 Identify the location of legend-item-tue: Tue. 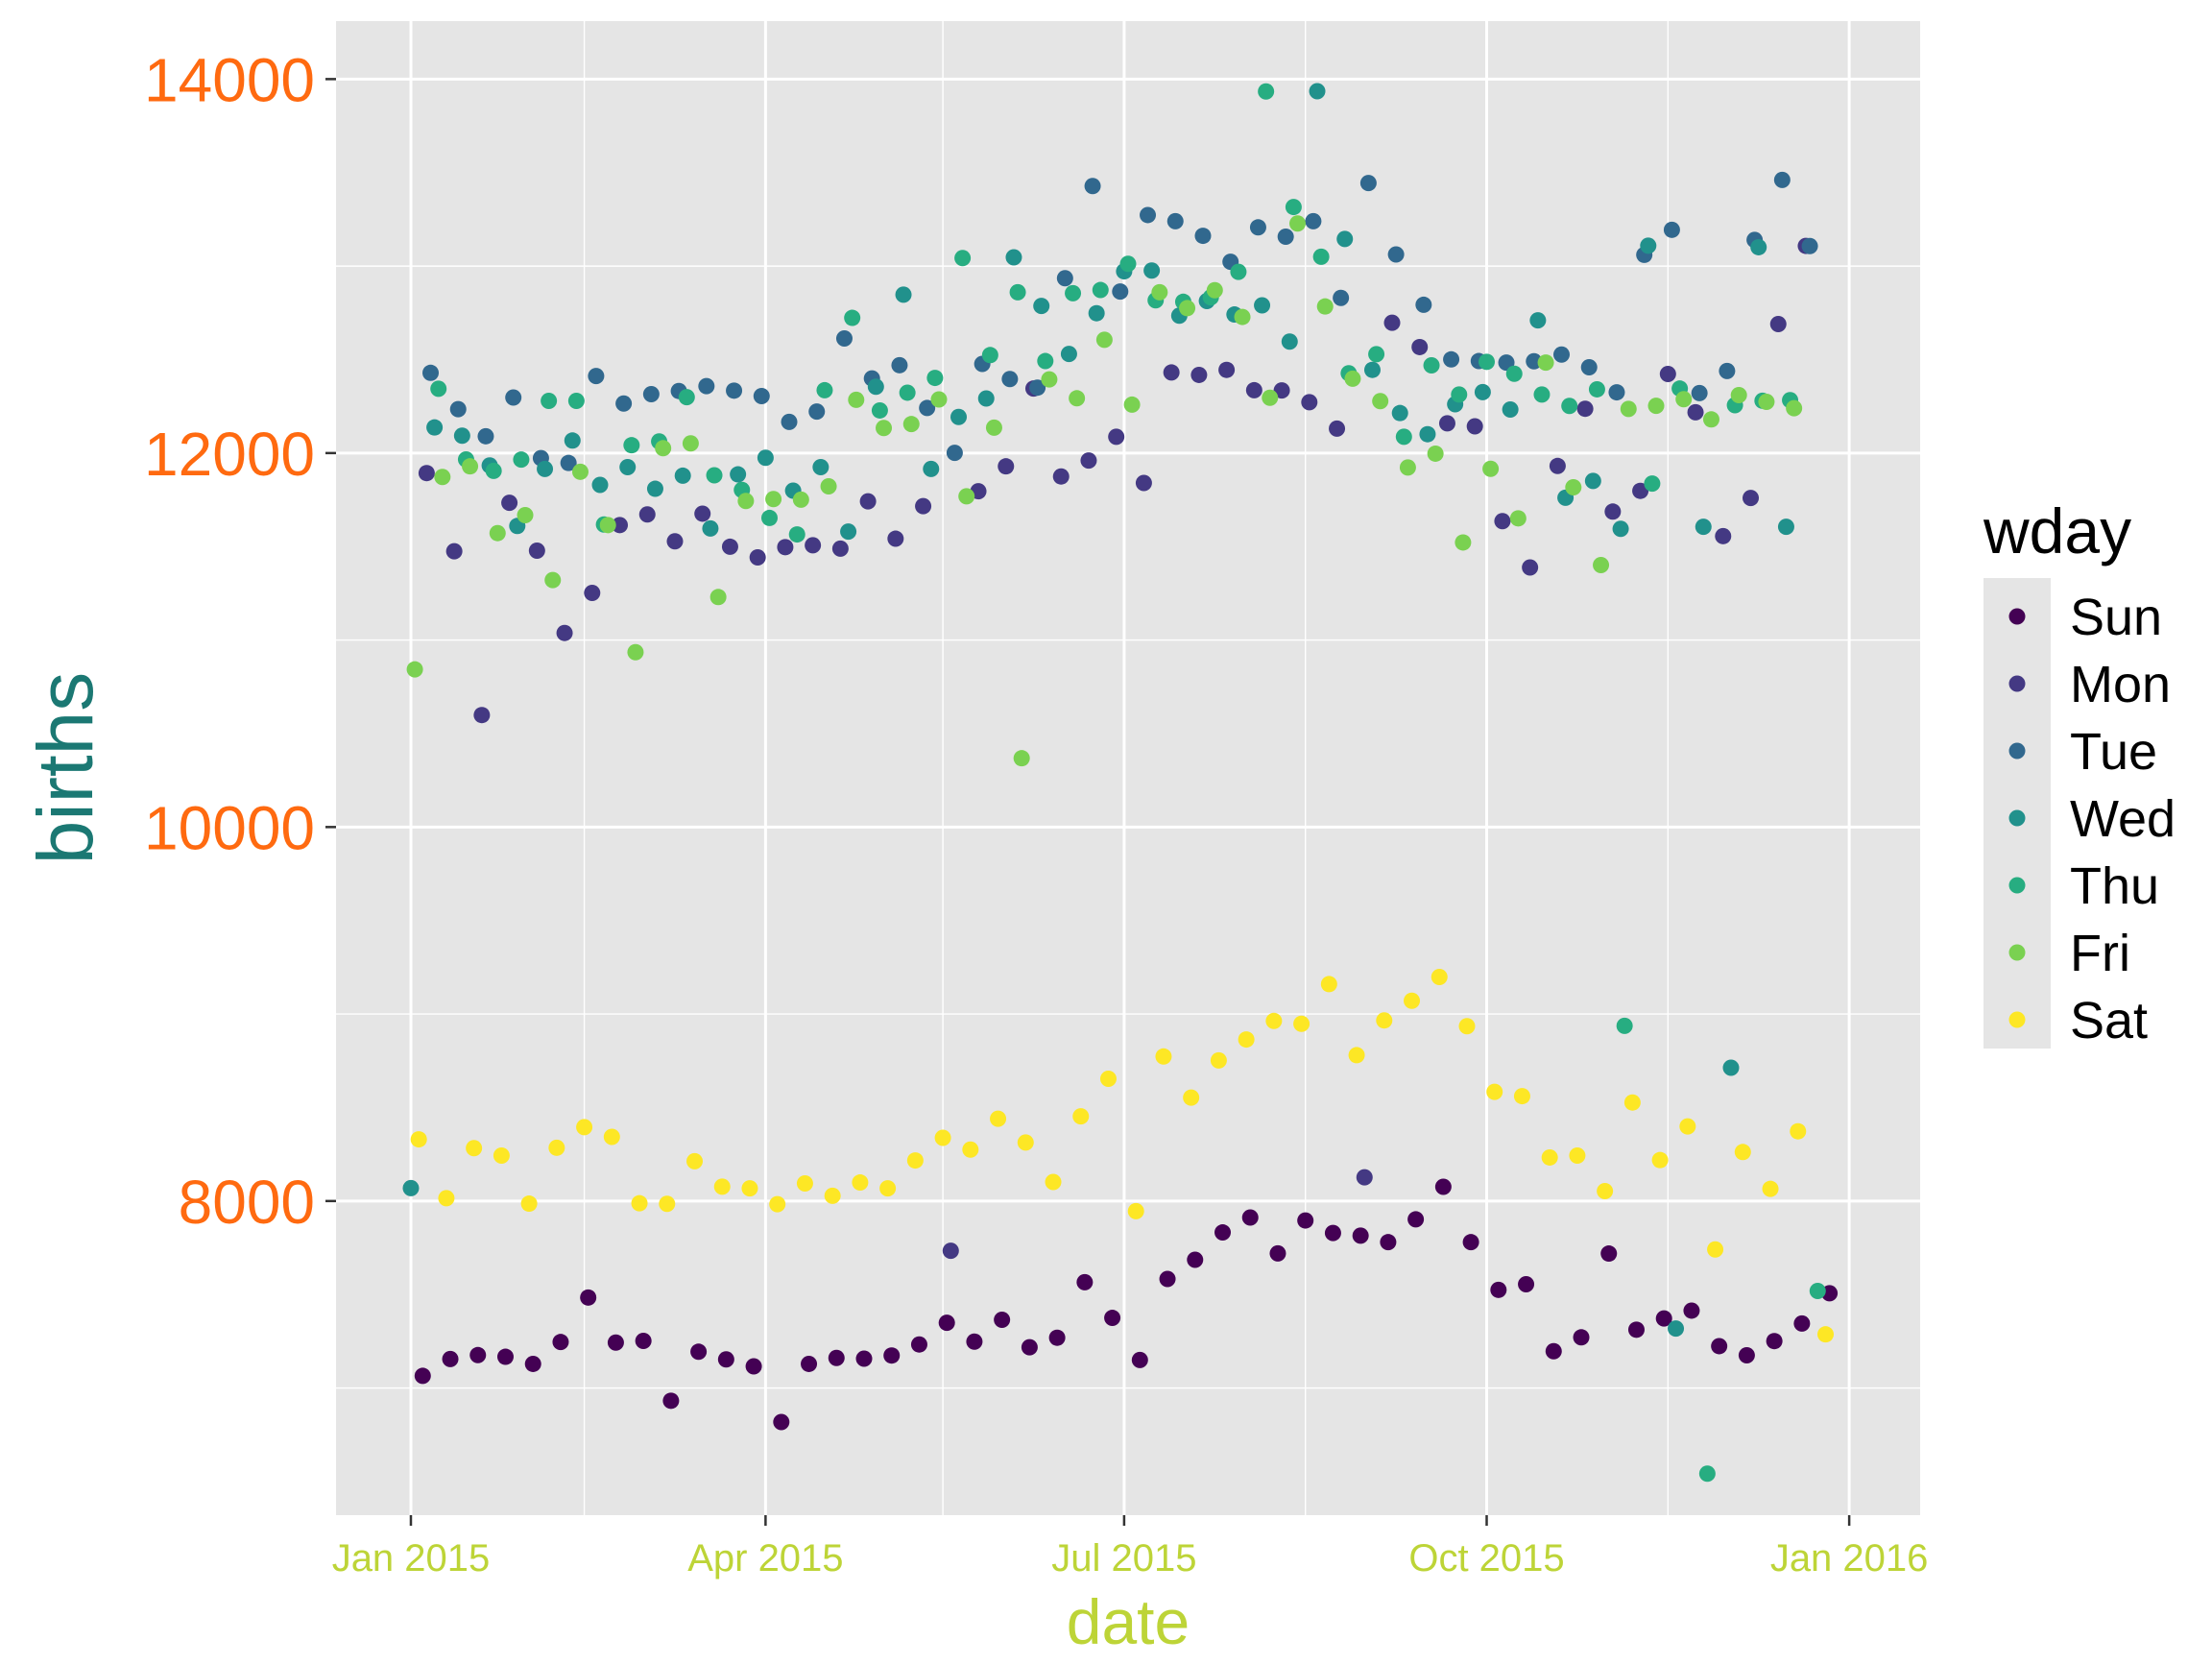
(2082, 752).